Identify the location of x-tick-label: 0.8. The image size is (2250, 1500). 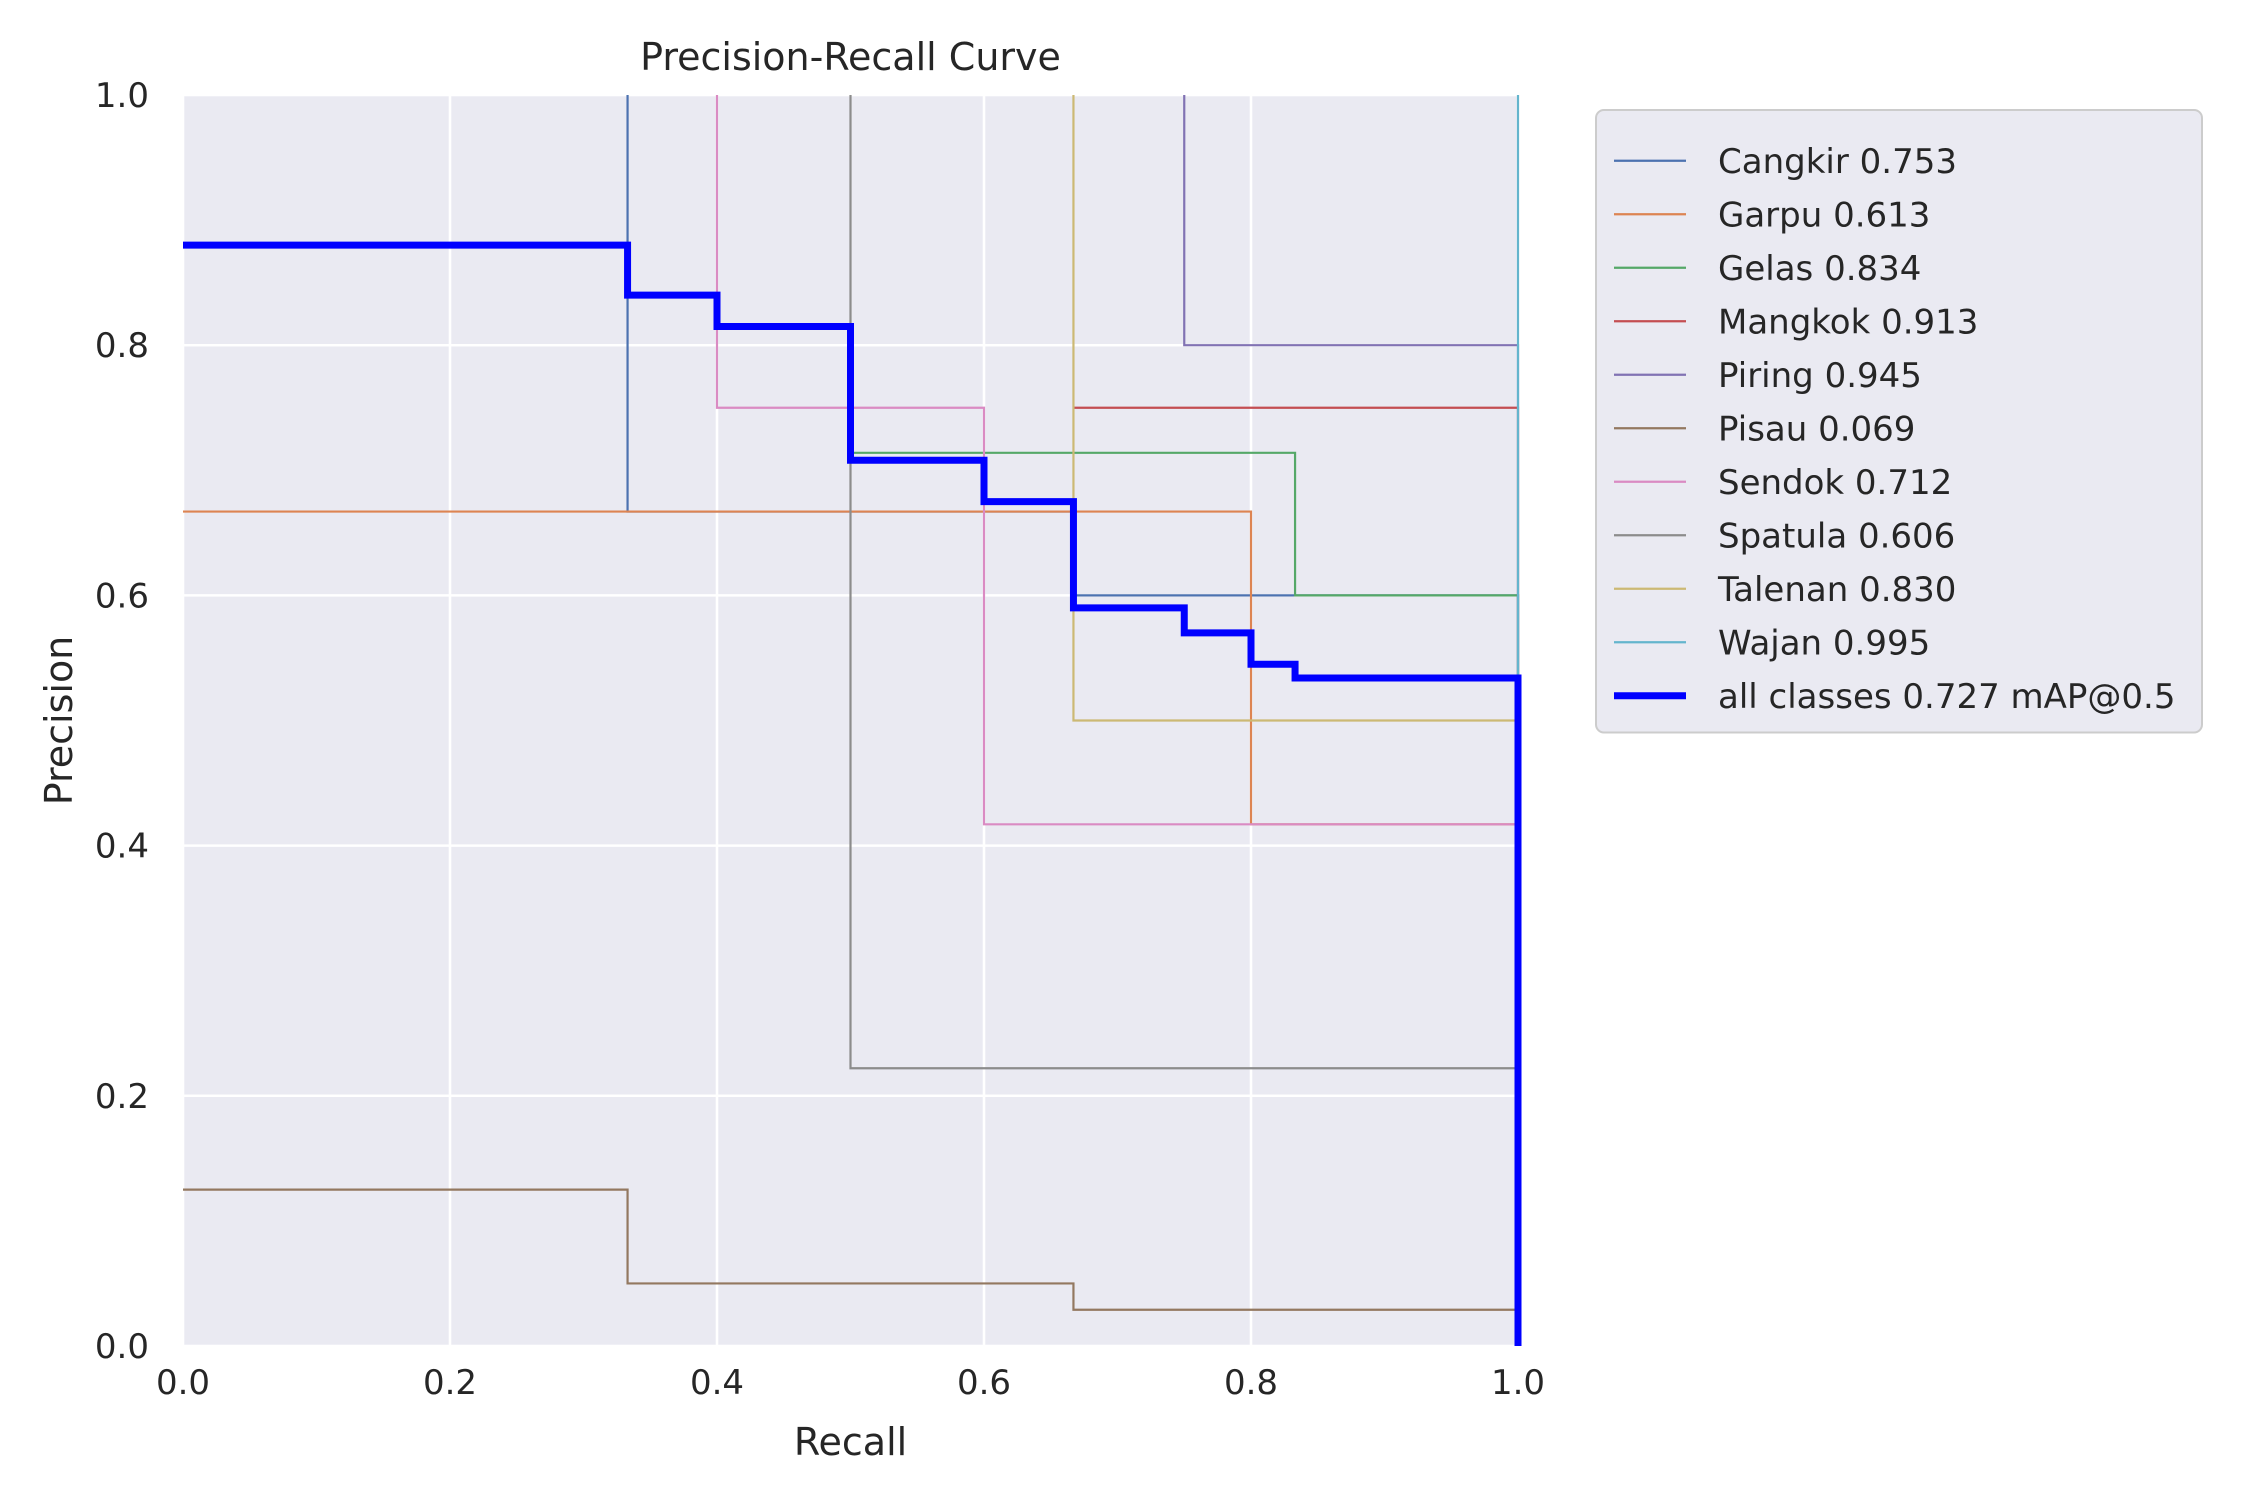
(1251, 1383).